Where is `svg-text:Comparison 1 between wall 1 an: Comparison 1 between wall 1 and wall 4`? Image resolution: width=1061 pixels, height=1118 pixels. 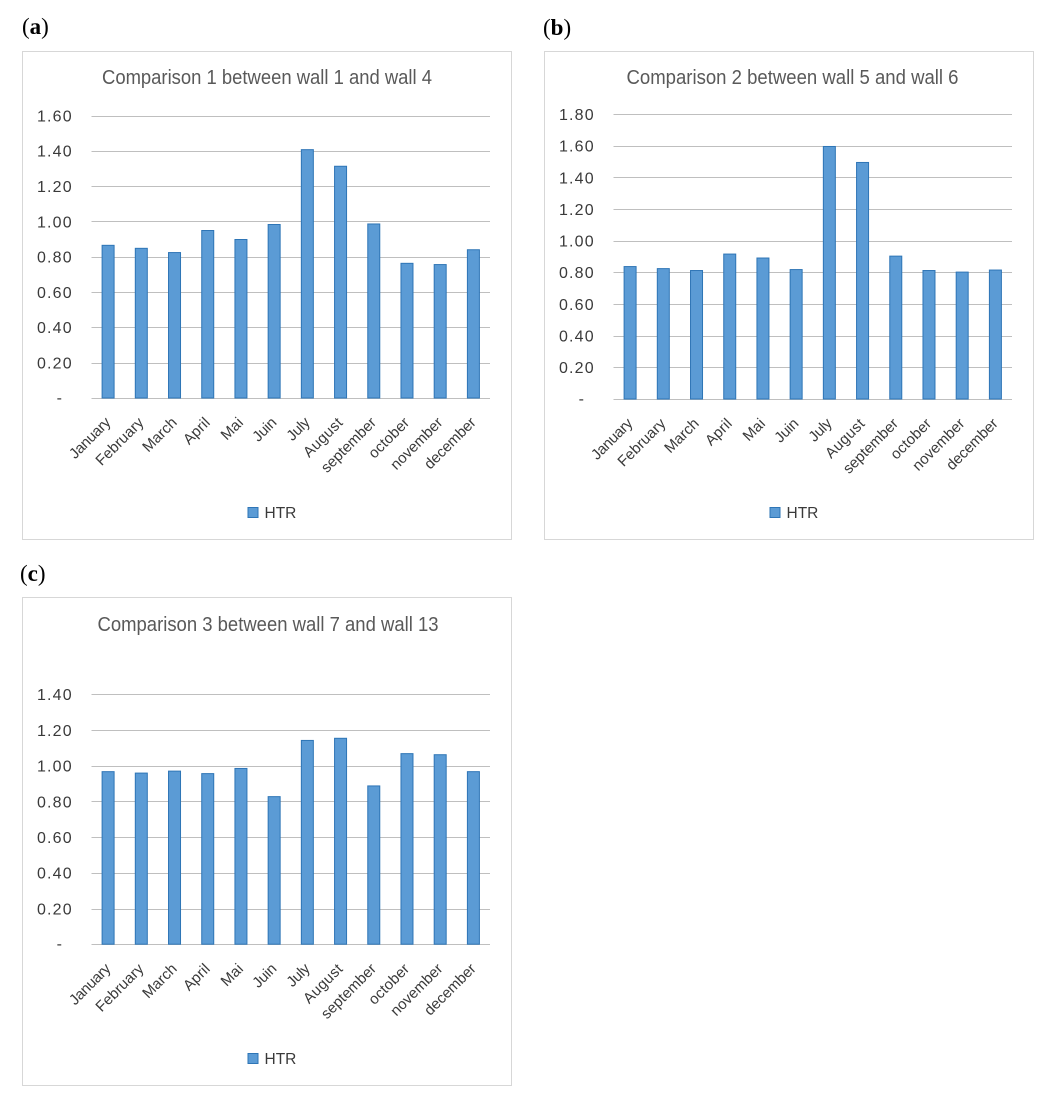
svg-text:Comparison 1 between wall 1 an: Comparison 1 between wall 1 and wall 4 is located at coordinates (267, 78).